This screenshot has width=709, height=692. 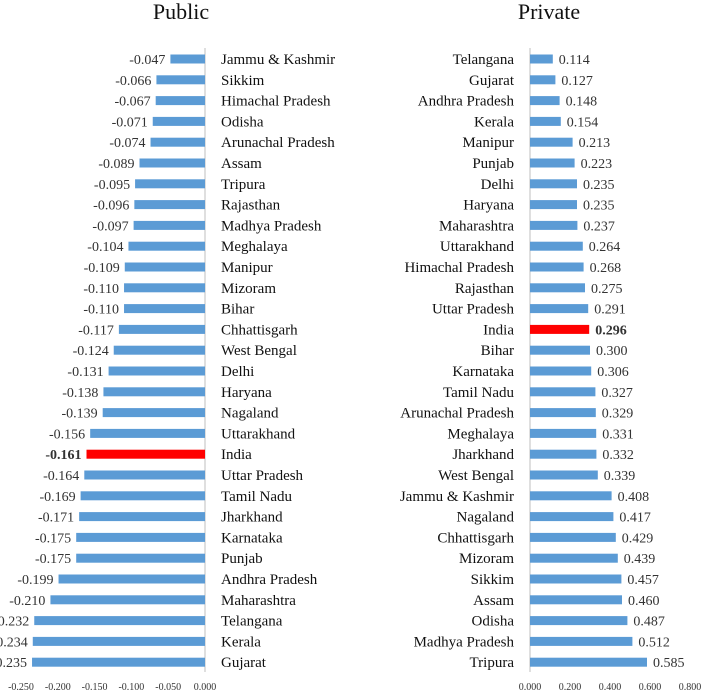 What do you see at coordinates (494, 122) in the screenshot?
I see `private-category-label: Kerala` at bounding box center [494, 122].